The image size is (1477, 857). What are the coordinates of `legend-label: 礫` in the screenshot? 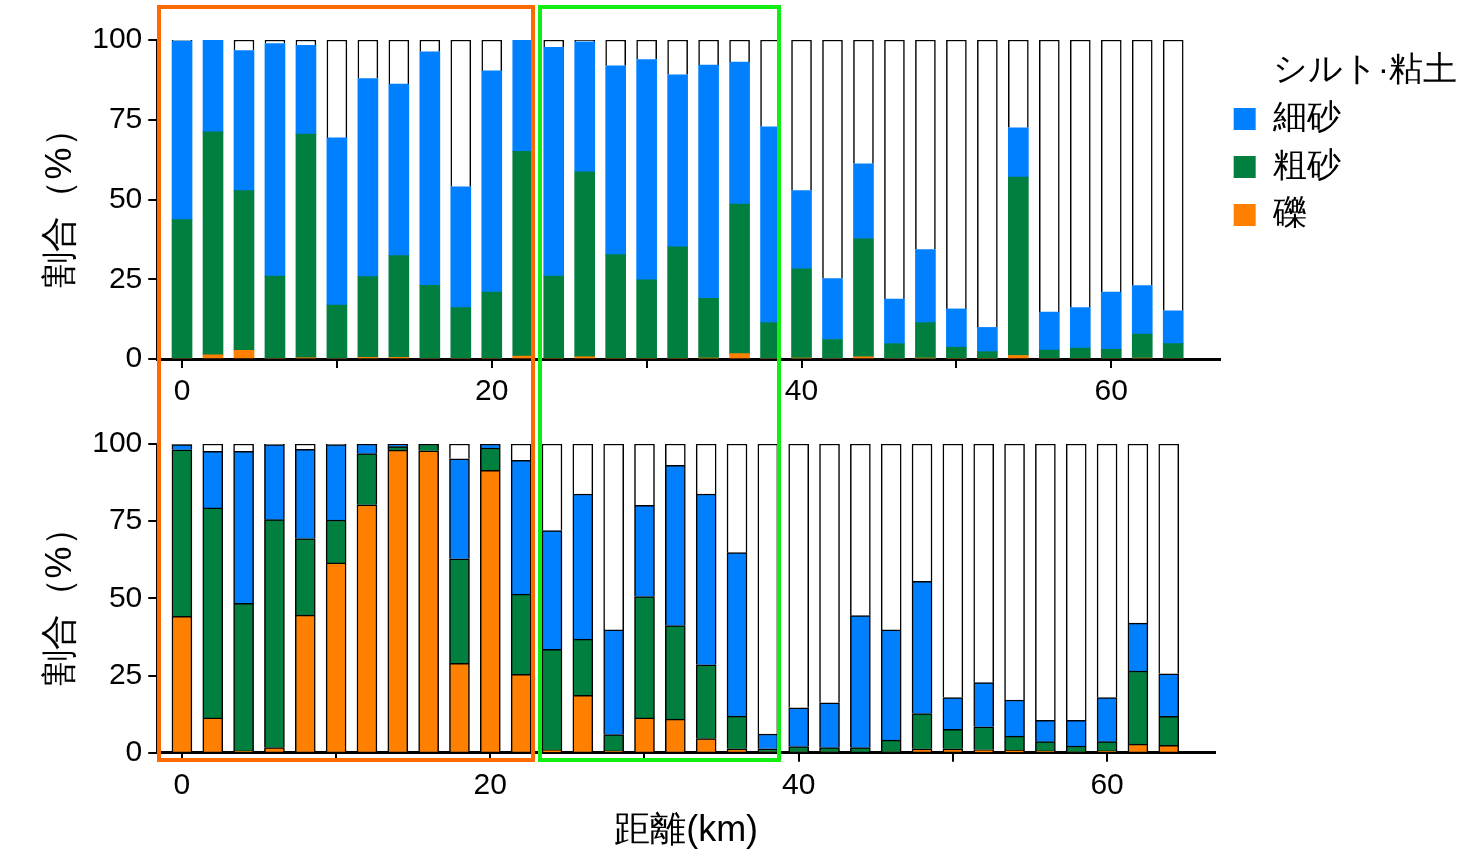 It's located at (1289, 212).